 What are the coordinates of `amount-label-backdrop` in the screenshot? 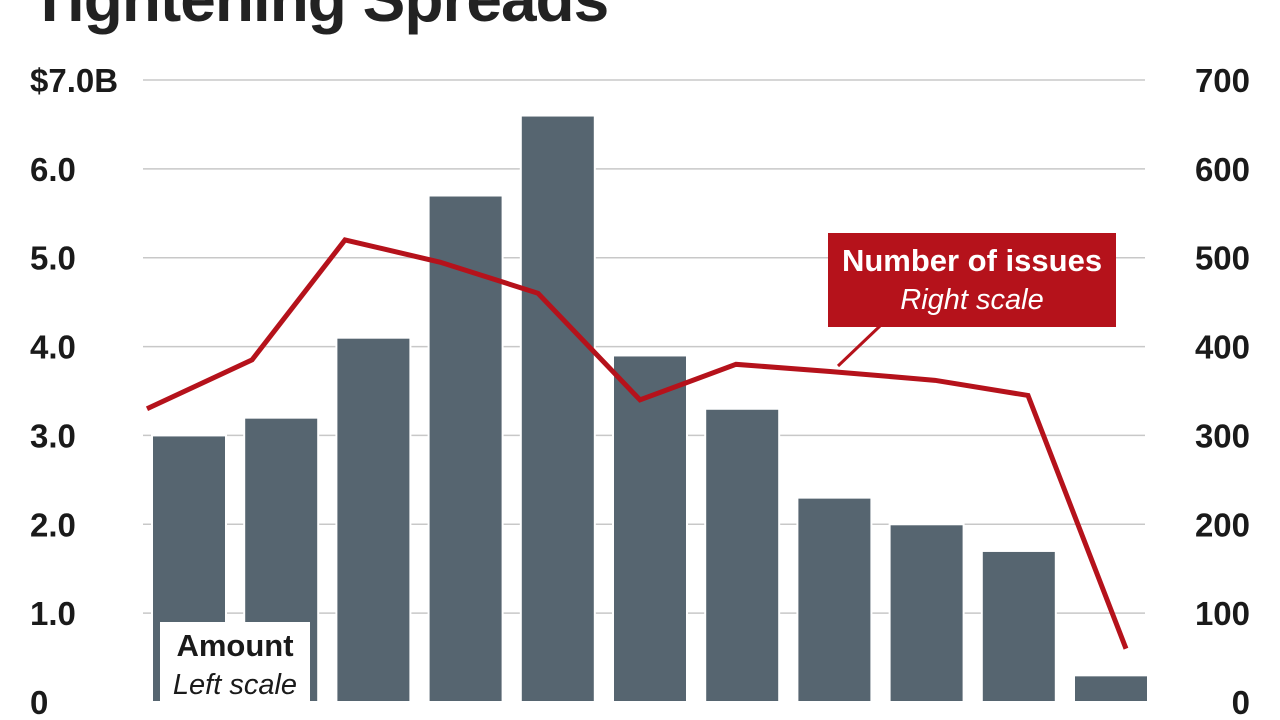 It's located at (235, 662).